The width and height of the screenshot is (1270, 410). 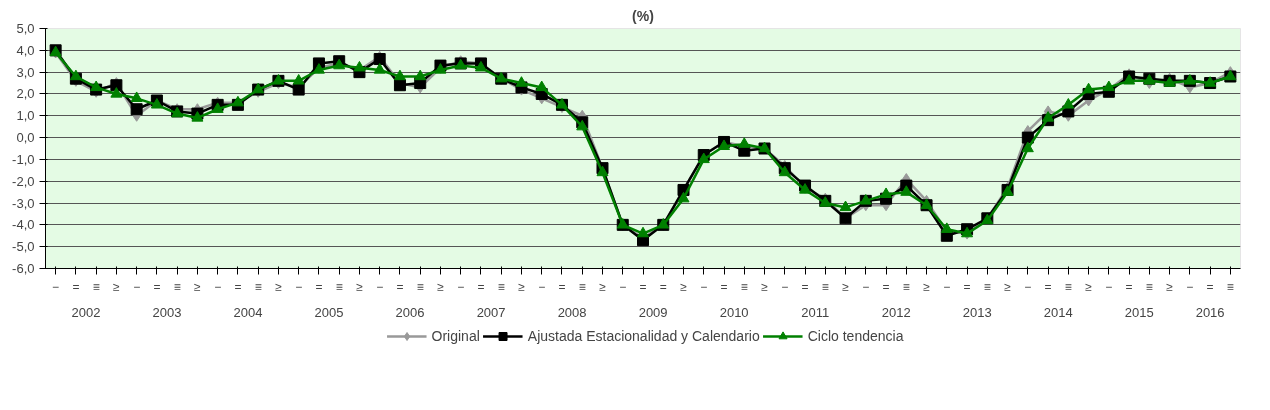 I want to click on legend-label: Ajustada Estacionalidad y Calendario, so click(x=643, y=336).